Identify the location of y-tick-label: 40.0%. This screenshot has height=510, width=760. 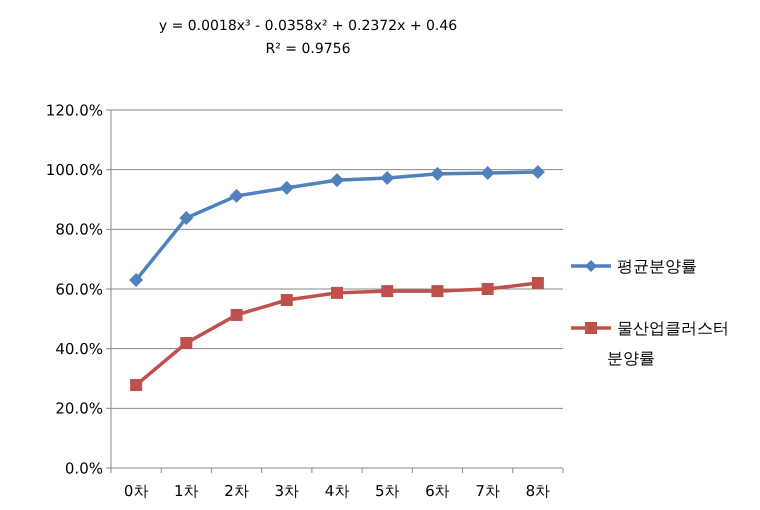
(79, 349).